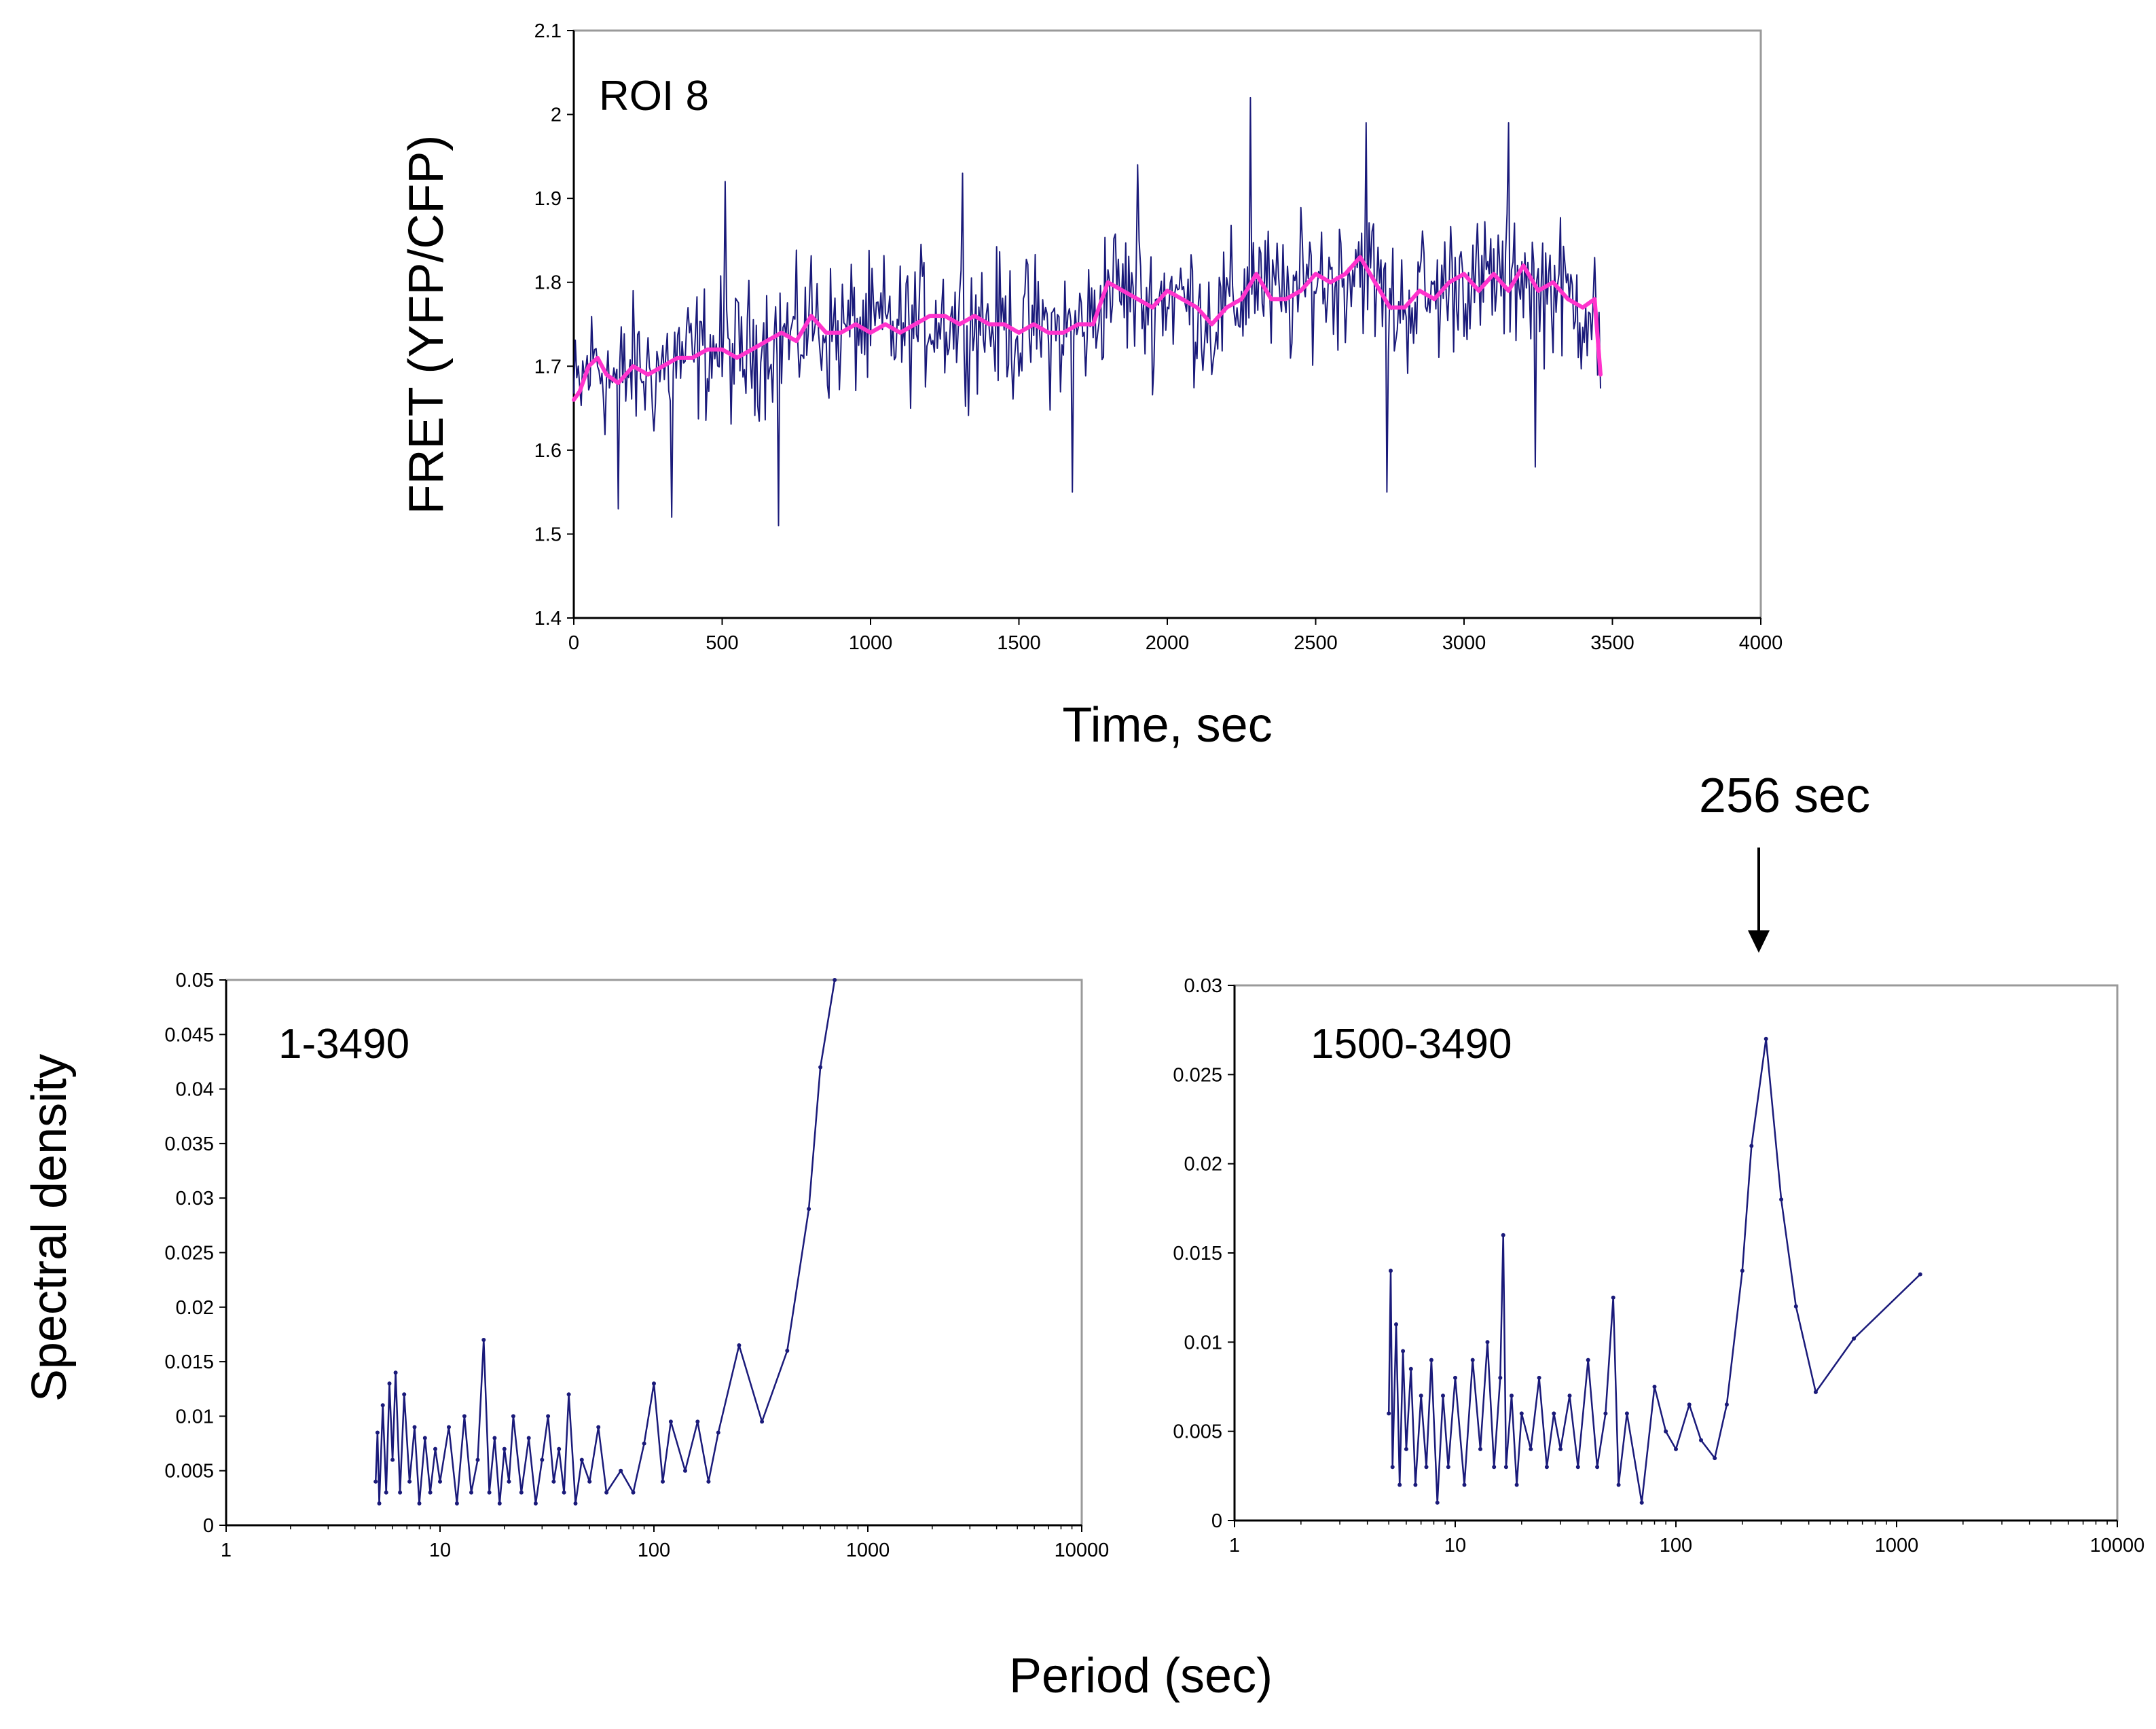  I want to click on fret-y-tick-label: 1.5, so click(548, 534).